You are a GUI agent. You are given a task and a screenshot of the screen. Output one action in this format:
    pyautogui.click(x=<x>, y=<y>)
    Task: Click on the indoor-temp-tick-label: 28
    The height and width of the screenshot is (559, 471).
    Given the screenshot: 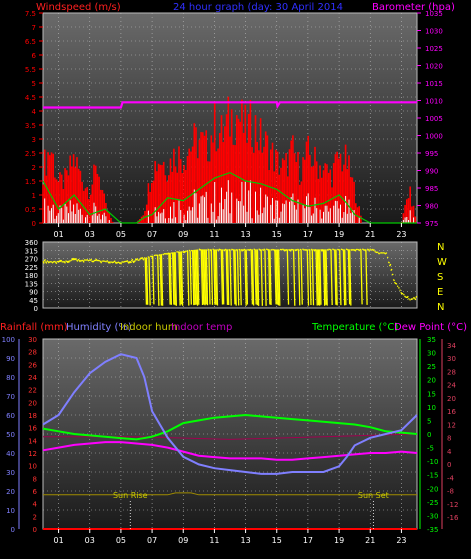 What is the action you would take?
    pyautogui.click(x=451, y=372)
    